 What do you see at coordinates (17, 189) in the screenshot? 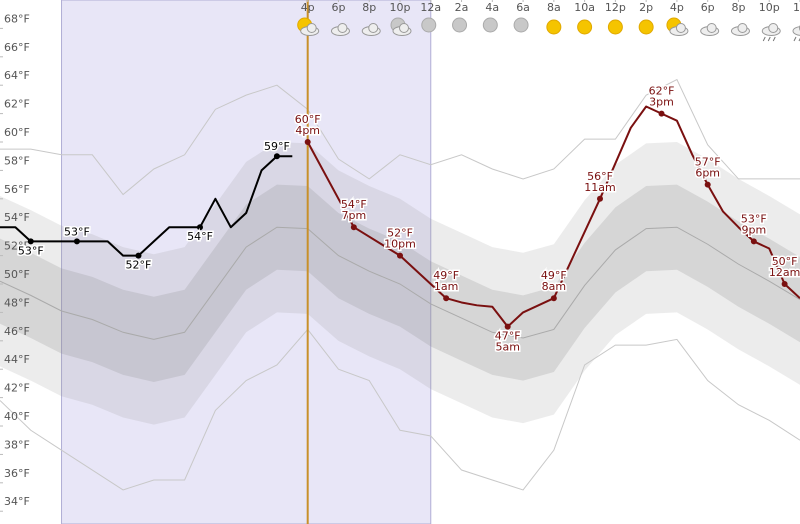
I see `y-tick-label: 56°F` at bounding box center [17, 189].